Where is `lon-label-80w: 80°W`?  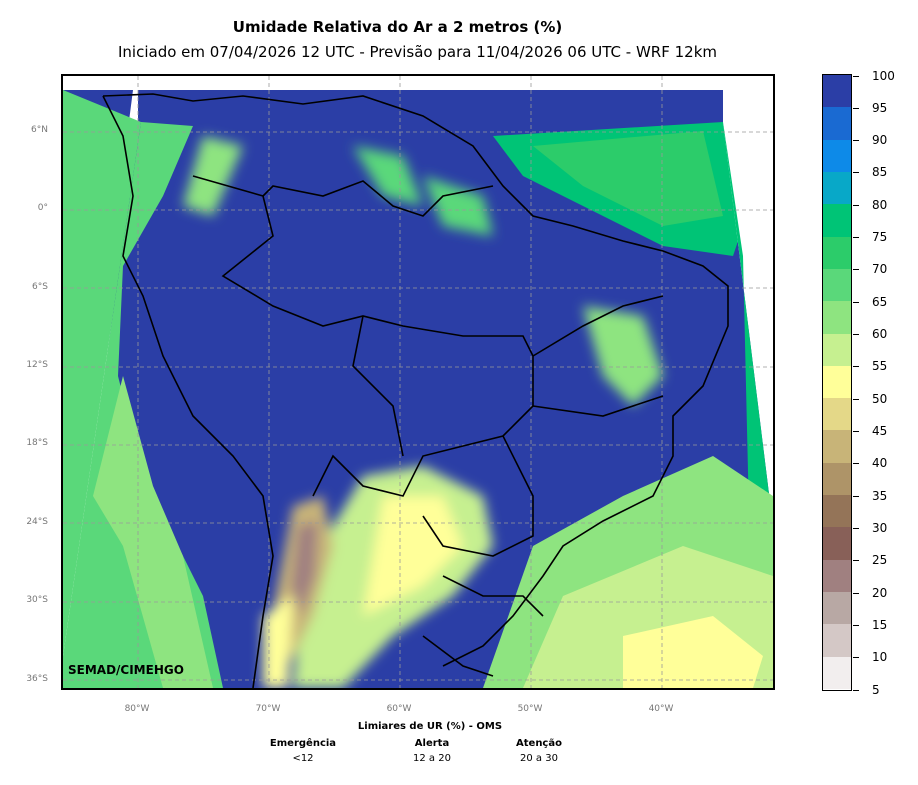 lon-label-80w: 80°W is located at coordinates (137, 709).